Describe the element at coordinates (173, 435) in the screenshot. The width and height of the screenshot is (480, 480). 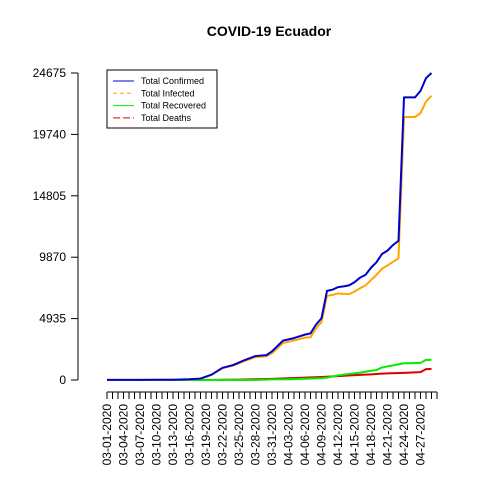
I see `x-tick-label: 03-13-2020` at that location.